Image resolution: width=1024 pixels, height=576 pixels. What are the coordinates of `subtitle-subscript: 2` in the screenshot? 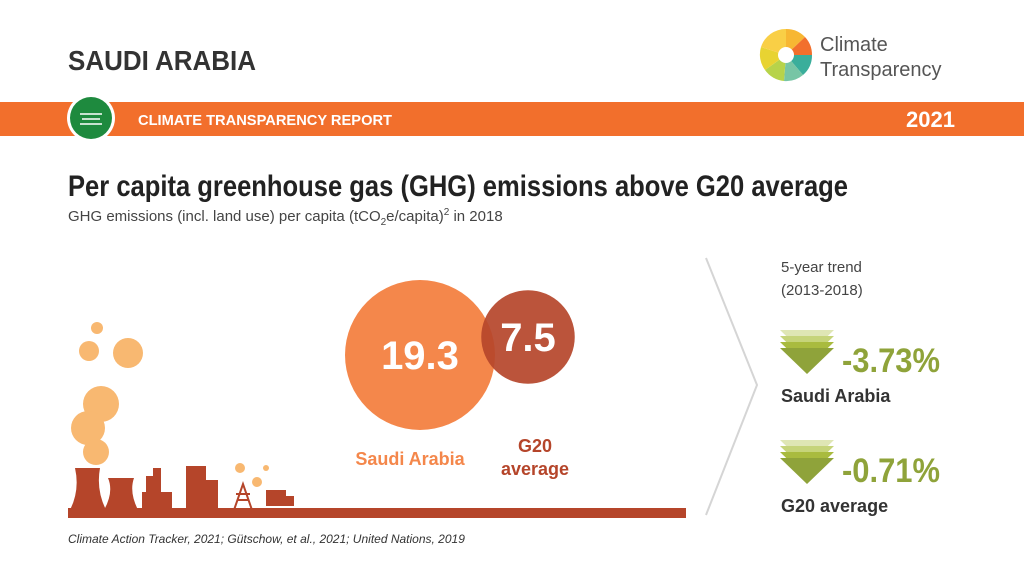 It's located at (384, 222).